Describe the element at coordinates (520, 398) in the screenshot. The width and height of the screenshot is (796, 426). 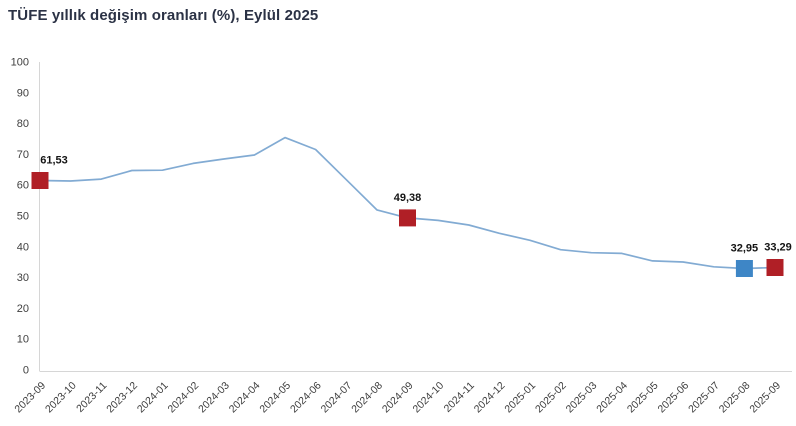
I see `x-tick-label: 2025-01` at that location.